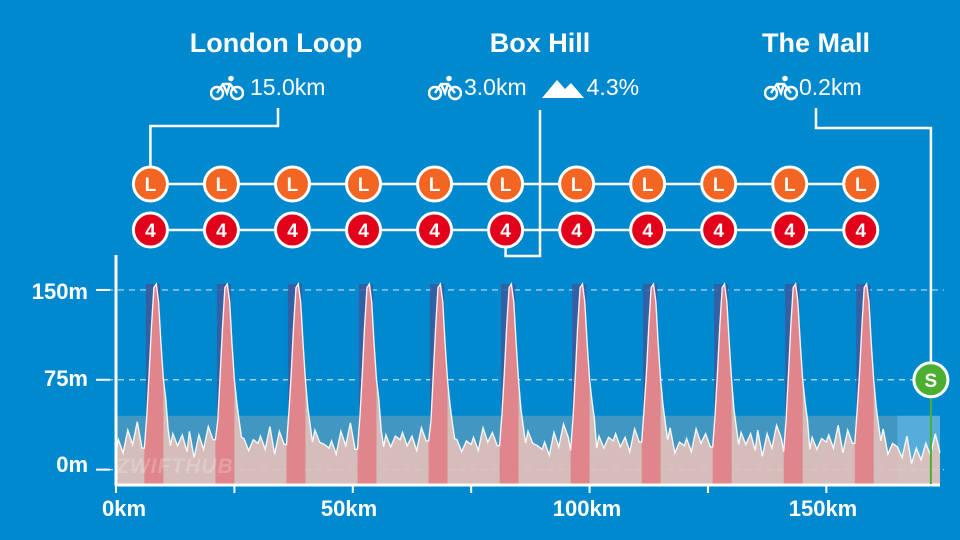 The image size is (960, 540). I want to click on segment-title-the-mall: The Mall, so click(816, 43).